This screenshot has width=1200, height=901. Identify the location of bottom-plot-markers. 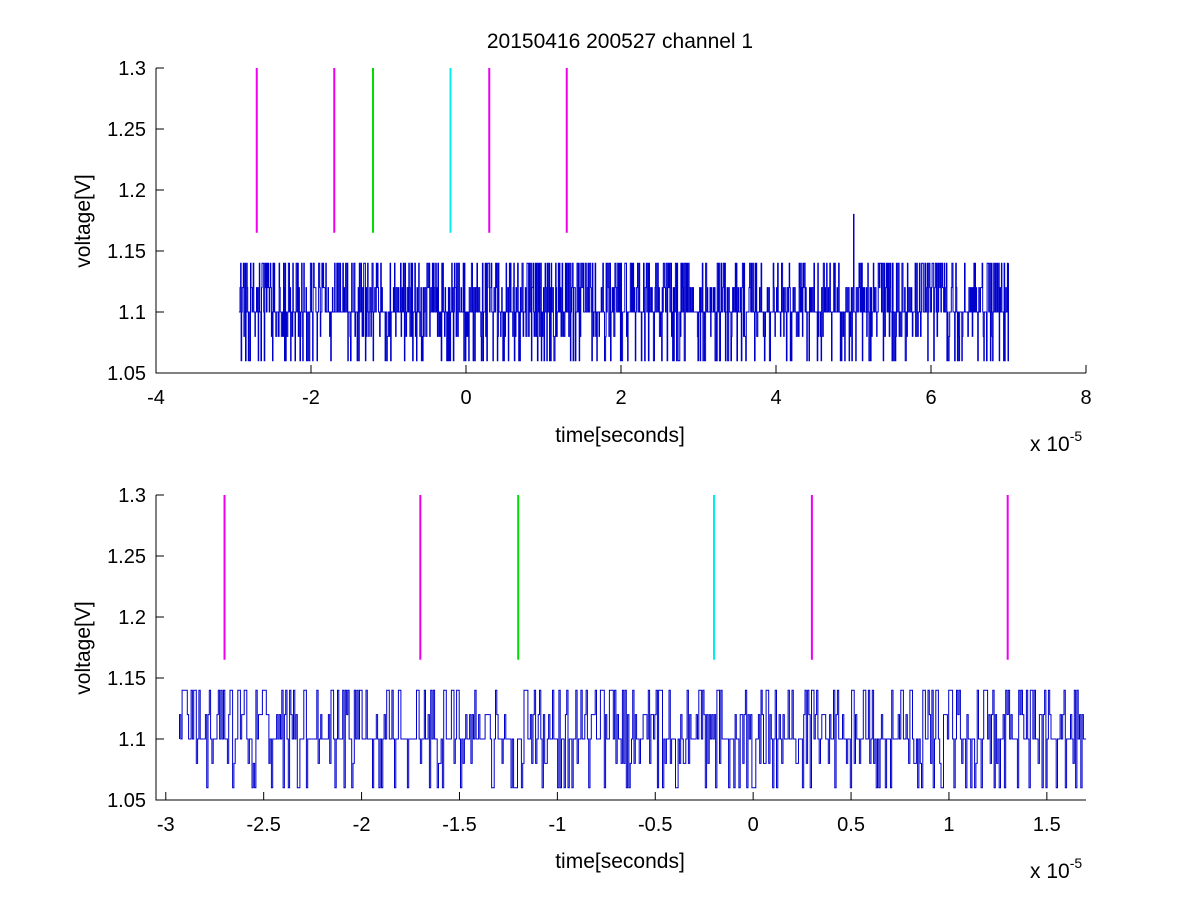
(616, 577).